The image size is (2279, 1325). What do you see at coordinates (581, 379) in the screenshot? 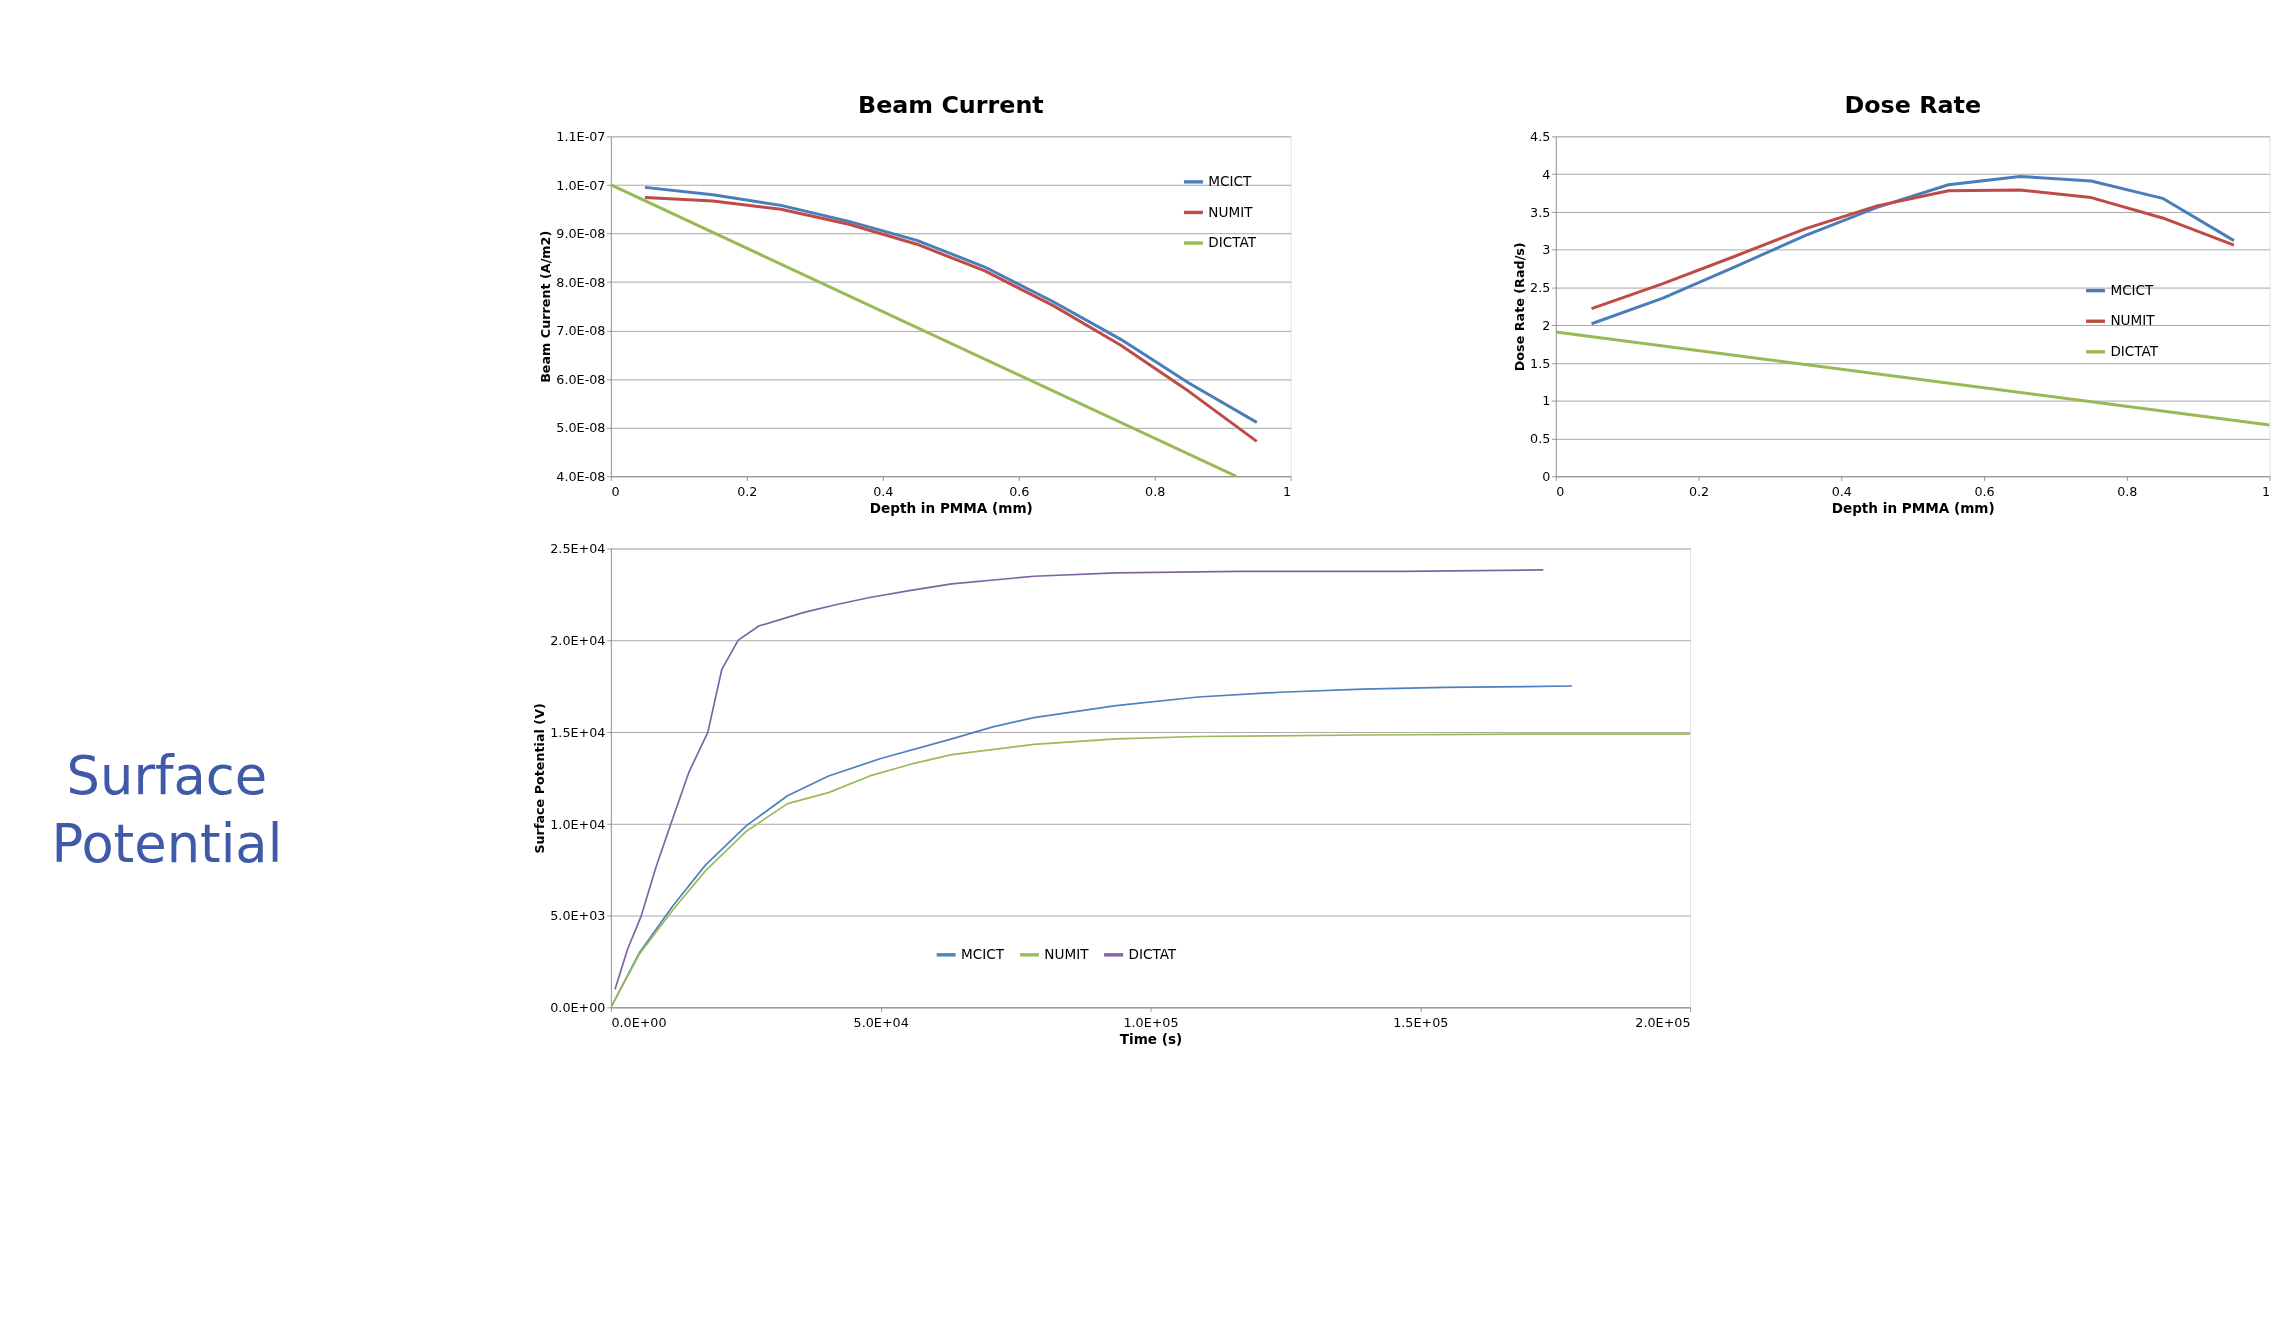
I see `y-tick-label: 6.0E-08` at bounding box center [581, 379].